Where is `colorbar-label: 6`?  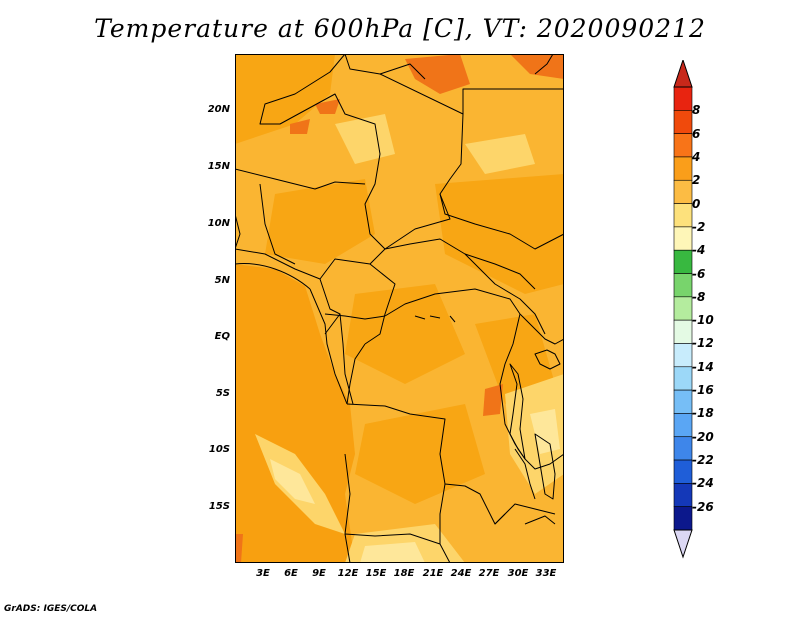
colorbar-label: 6 is located at coordinates (696, 133).